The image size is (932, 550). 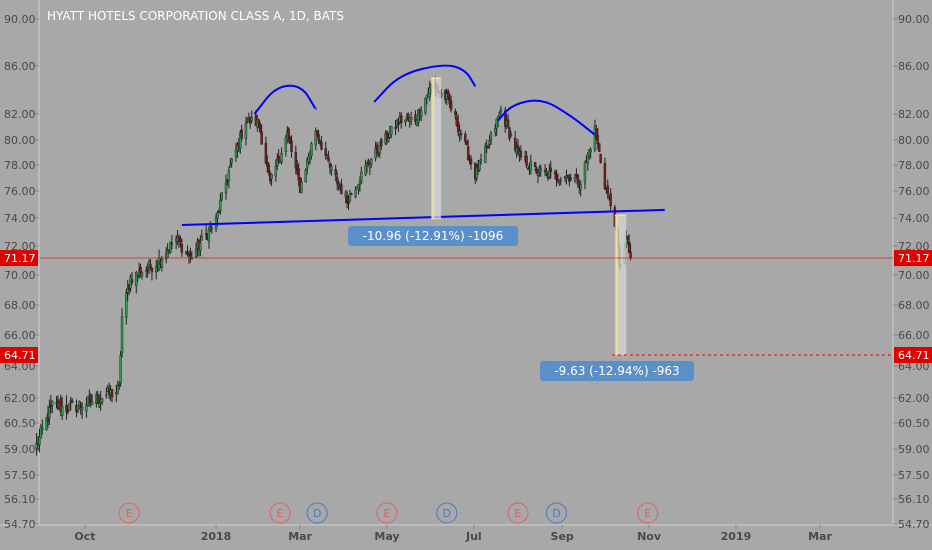 What do you see at coordinates (649, 536) in the screenshot?
I see `x-tick-label: Nov` at bounding box center [649, 536].